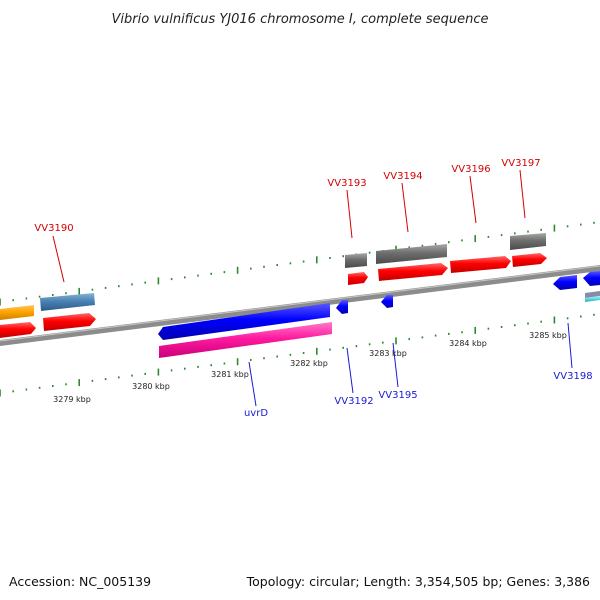  What do you see at coordinates (346, 183) in the screenshot?
I see `gene-label-vv3193: VV3193` at bounding box center [346, 183].